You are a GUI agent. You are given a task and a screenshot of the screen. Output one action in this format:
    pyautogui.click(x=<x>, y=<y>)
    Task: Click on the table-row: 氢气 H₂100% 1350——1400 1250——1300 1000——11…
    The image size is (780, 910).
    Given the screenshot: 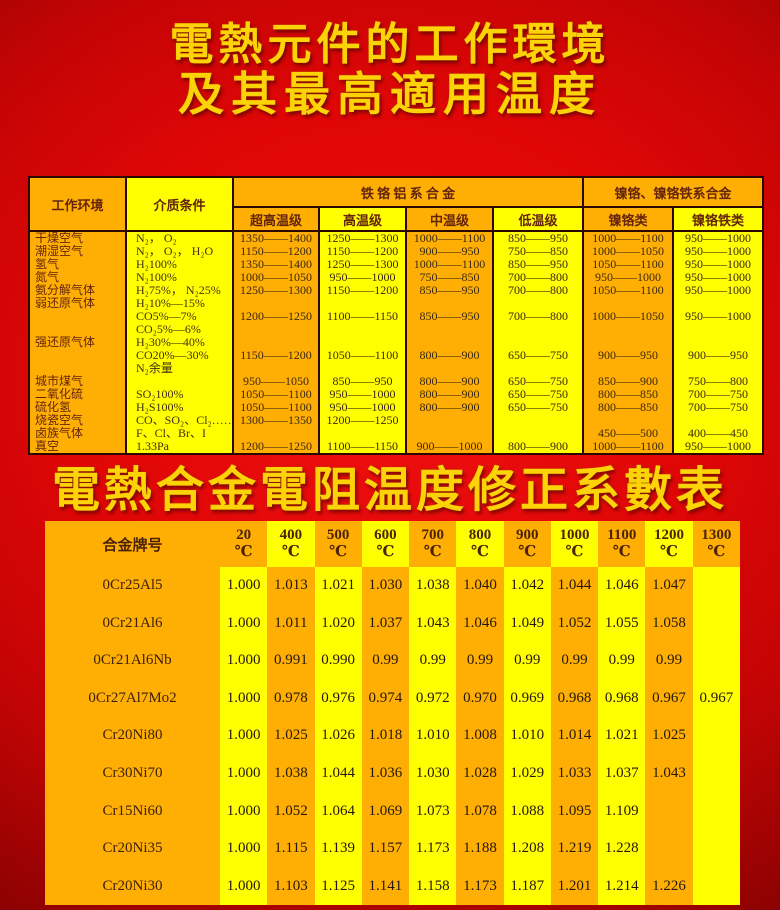 What is the action you would take?
    pyautogui.click(x=396, y=264)
    